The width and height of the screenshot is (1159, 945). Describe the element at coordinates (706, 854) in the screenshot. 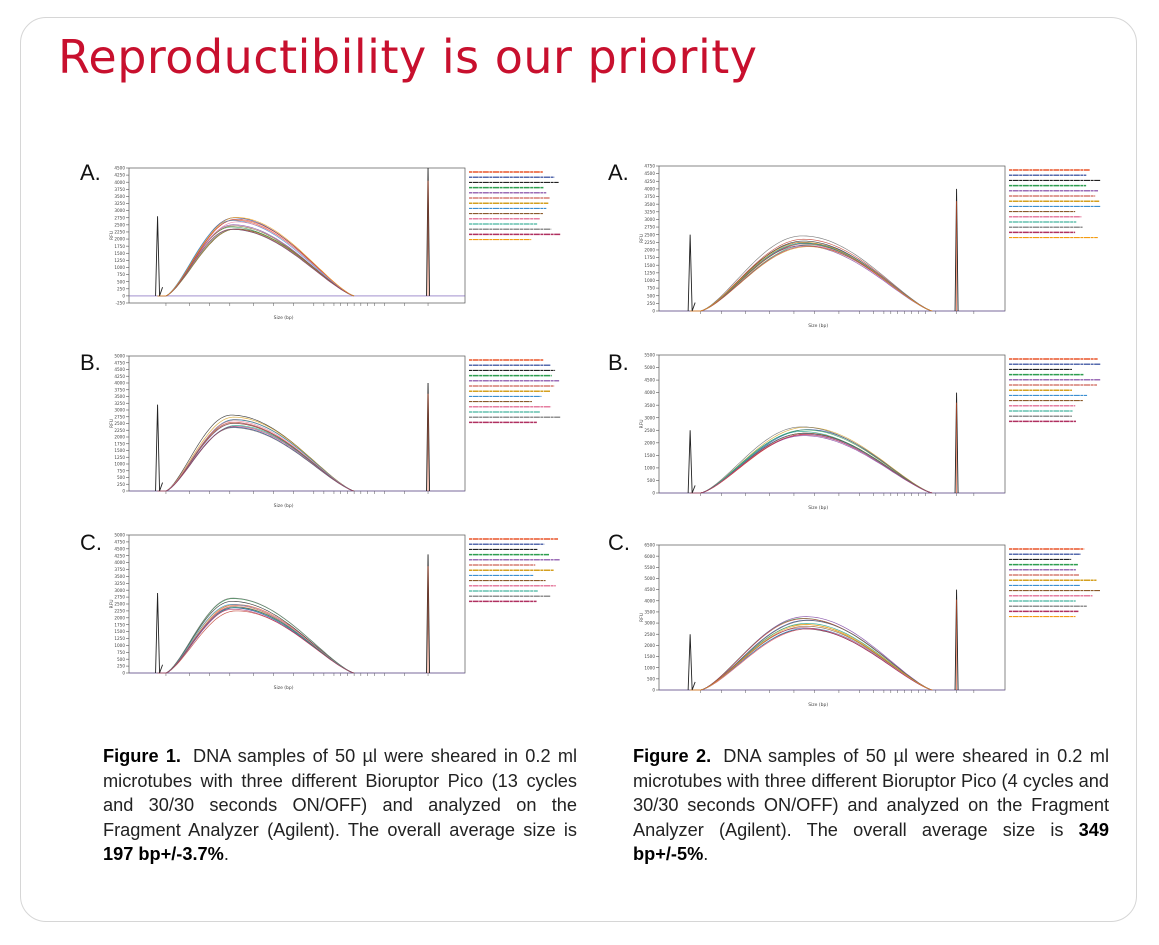

I see `figure2-caption-end: .` at that location.